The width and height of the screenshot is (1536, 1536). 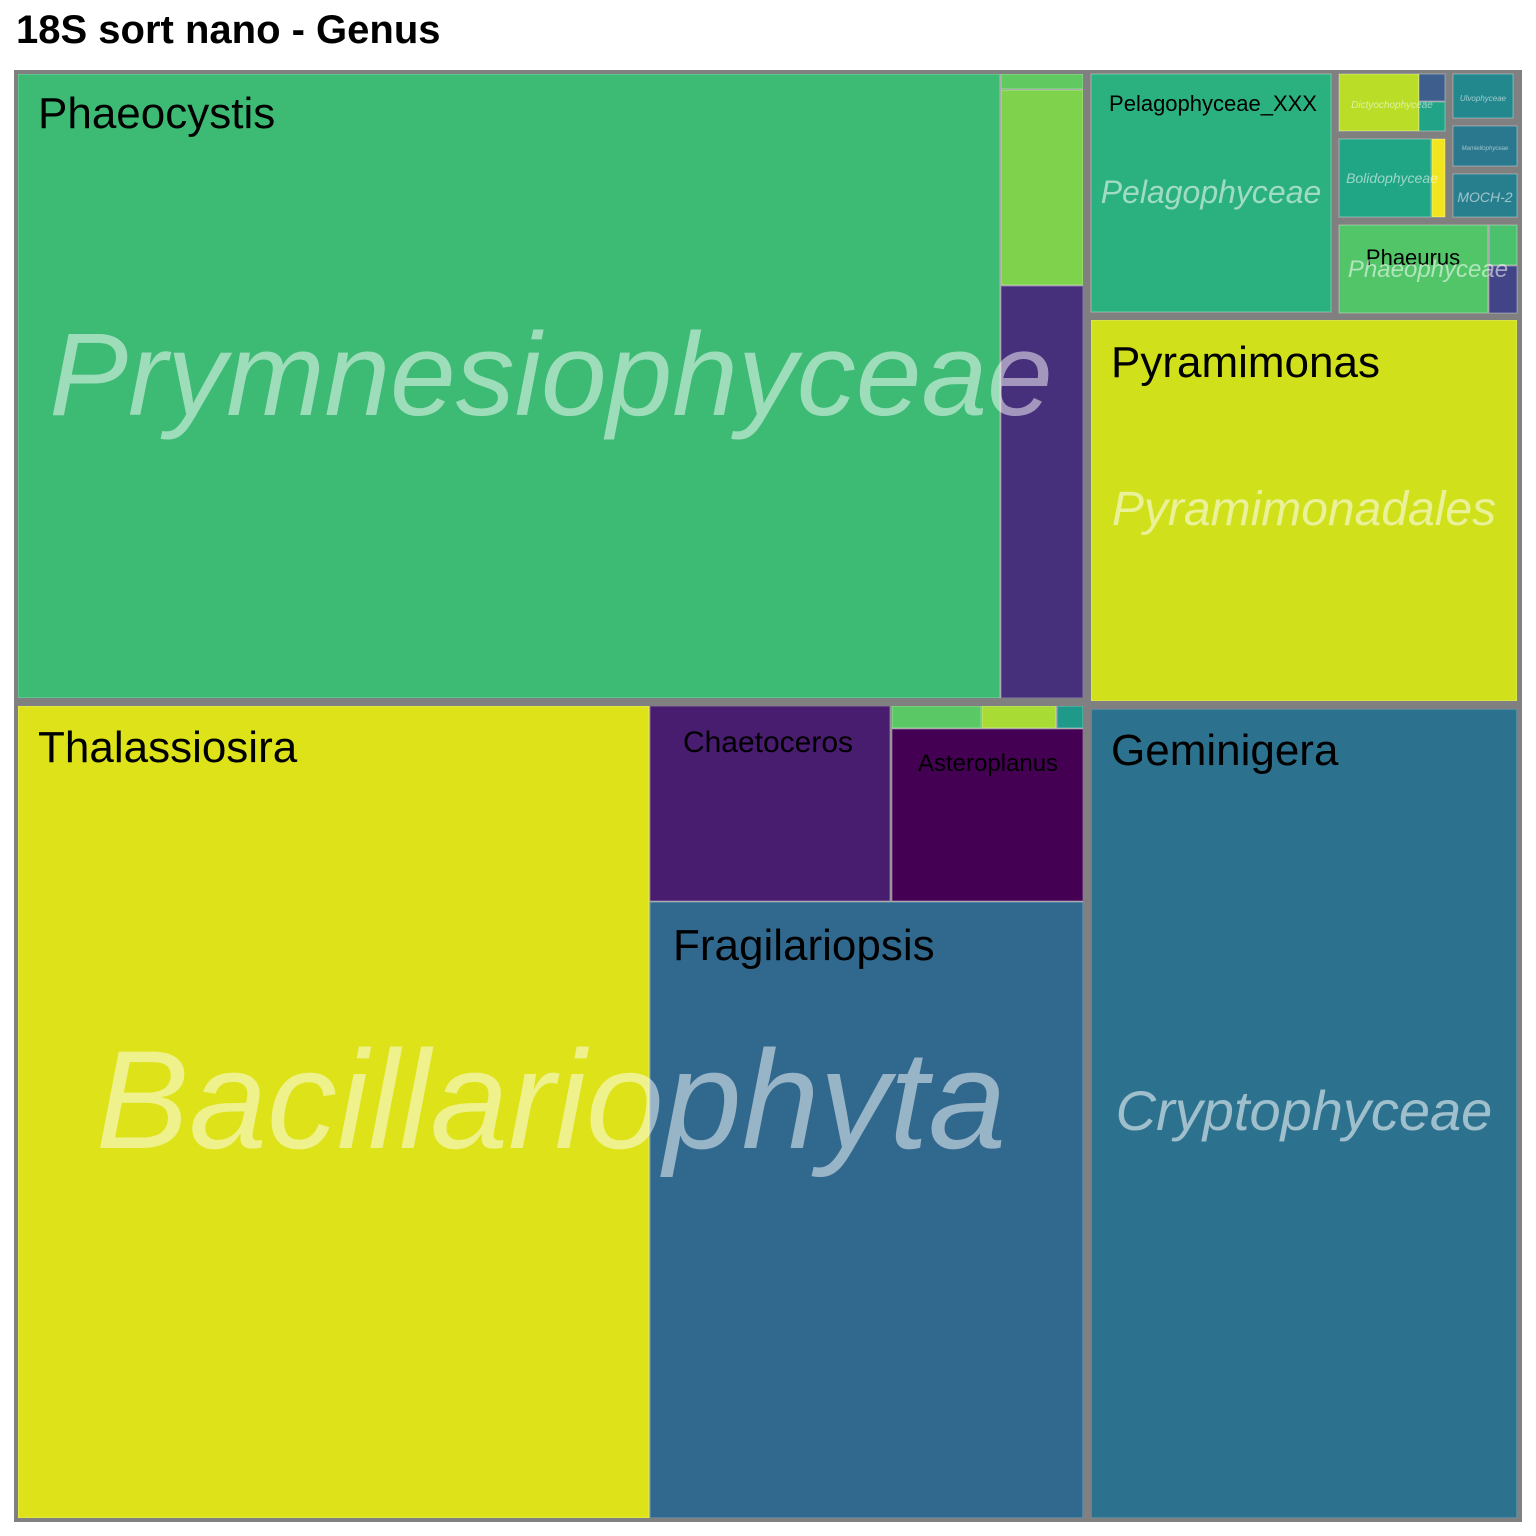 What do you see at coordinates (1485, 149) in the screenshot?
I see `group-label-mamiellophyceae: Mamiellophyceae` at bounding box center [1485, 149].